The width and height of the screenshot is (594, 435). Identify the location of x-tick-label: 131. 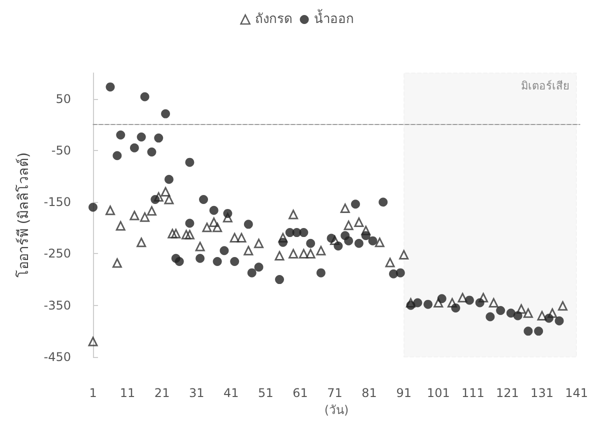
(542, 393).